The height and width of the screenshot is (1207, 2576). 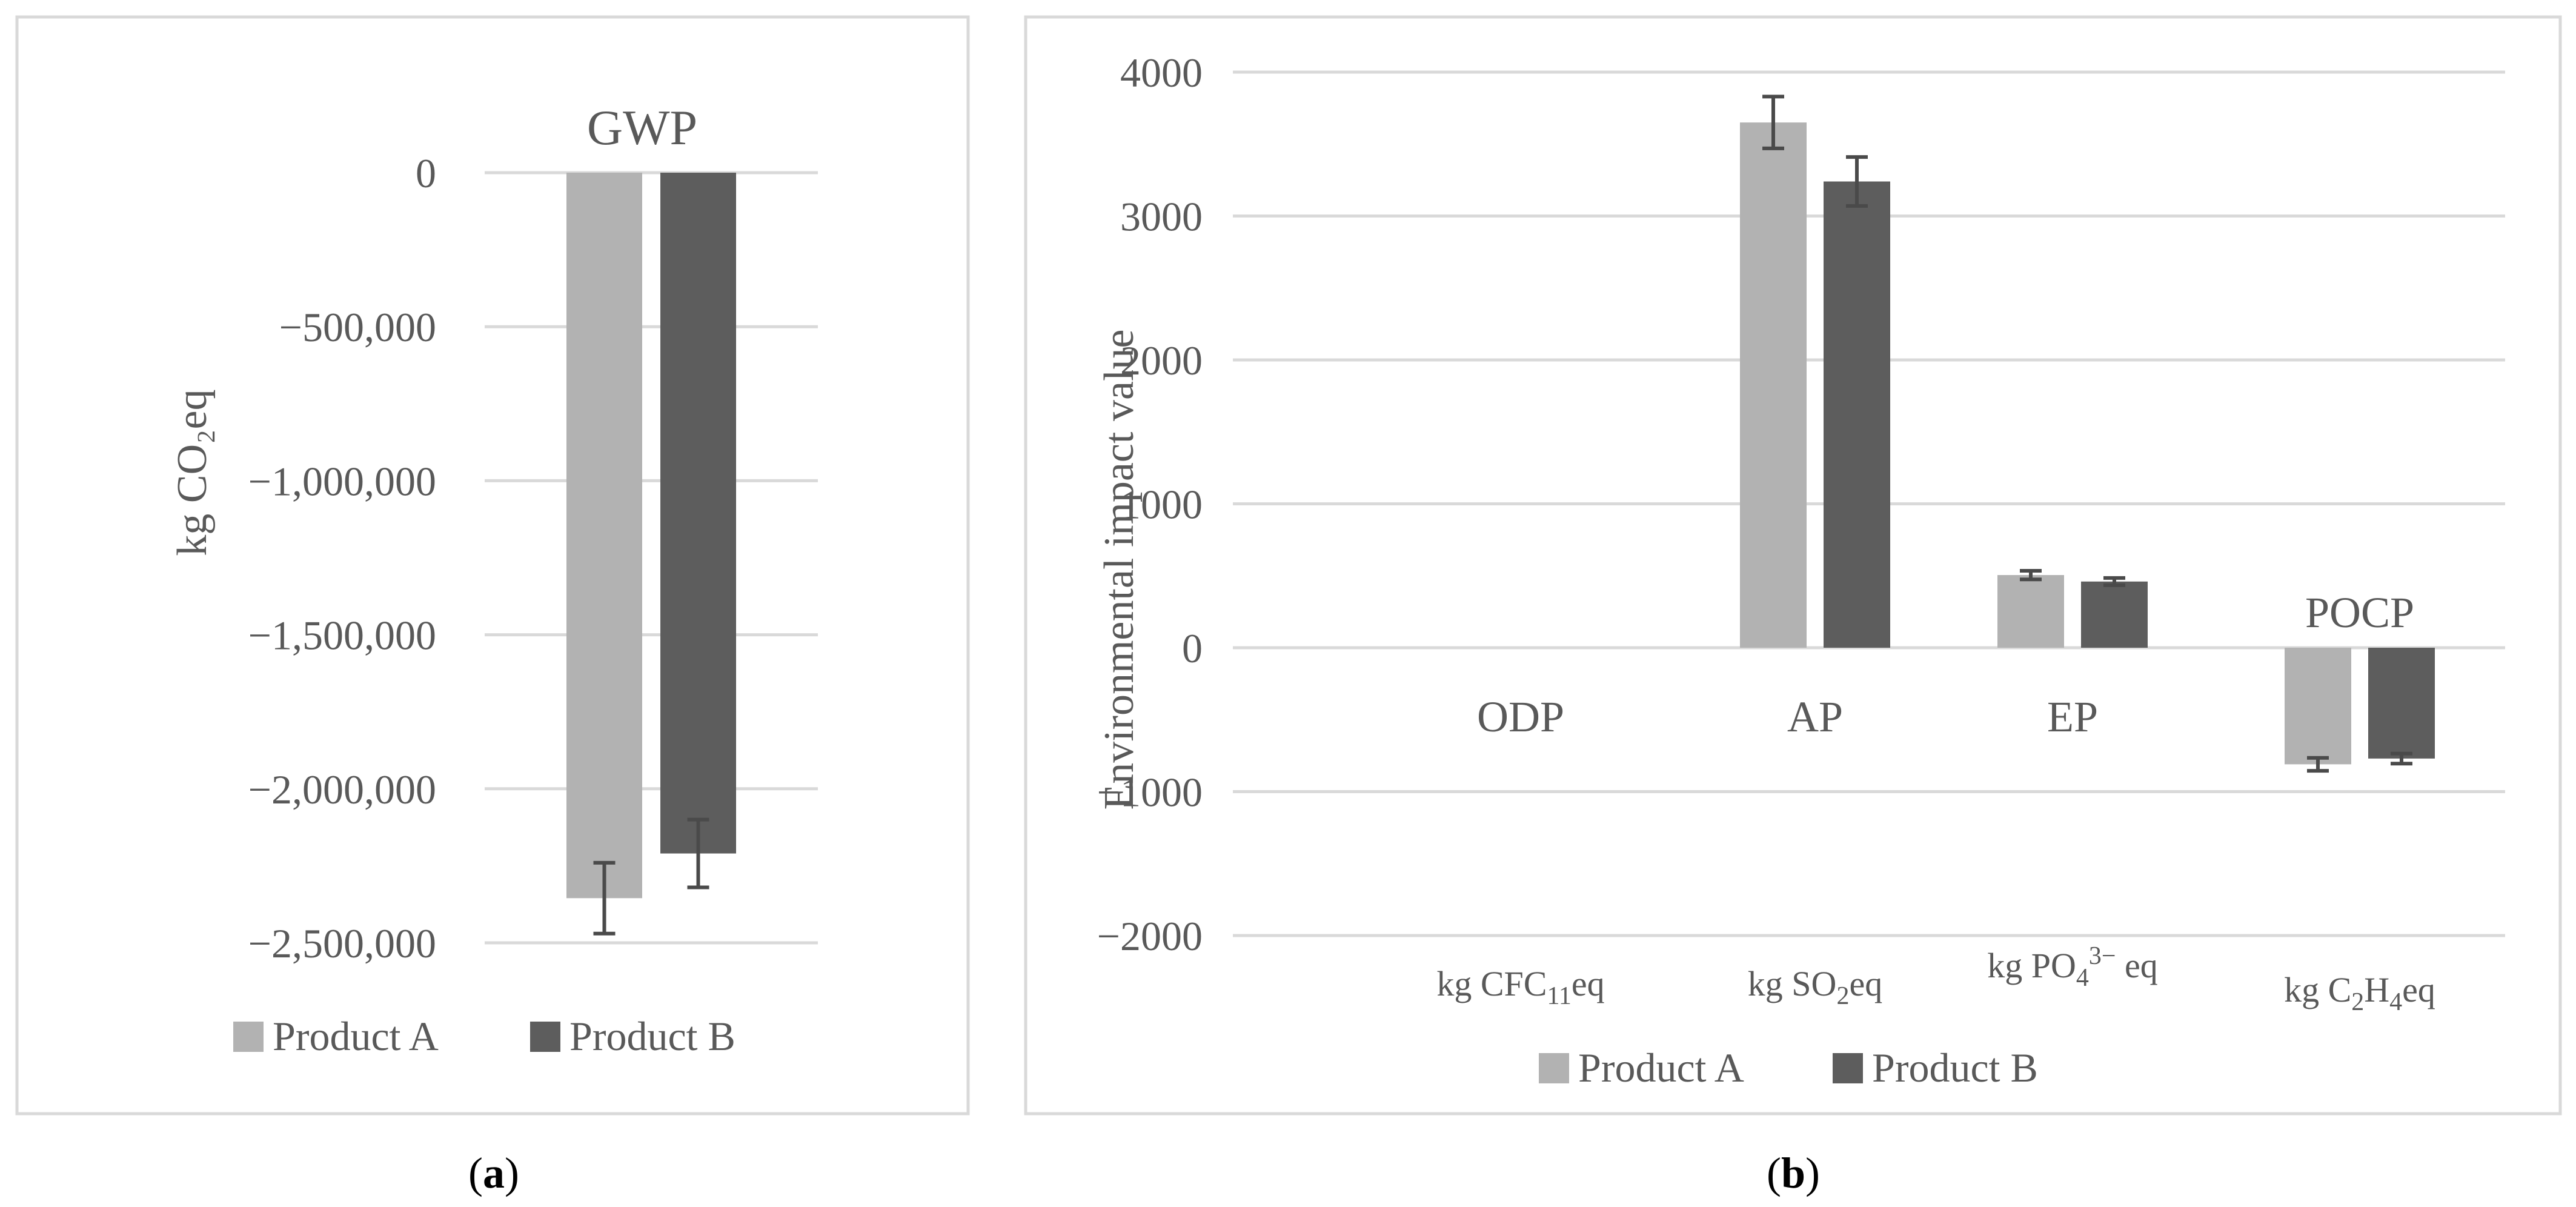 I want to click on y-tick-label: 2000, so click(x=1161, y=360).